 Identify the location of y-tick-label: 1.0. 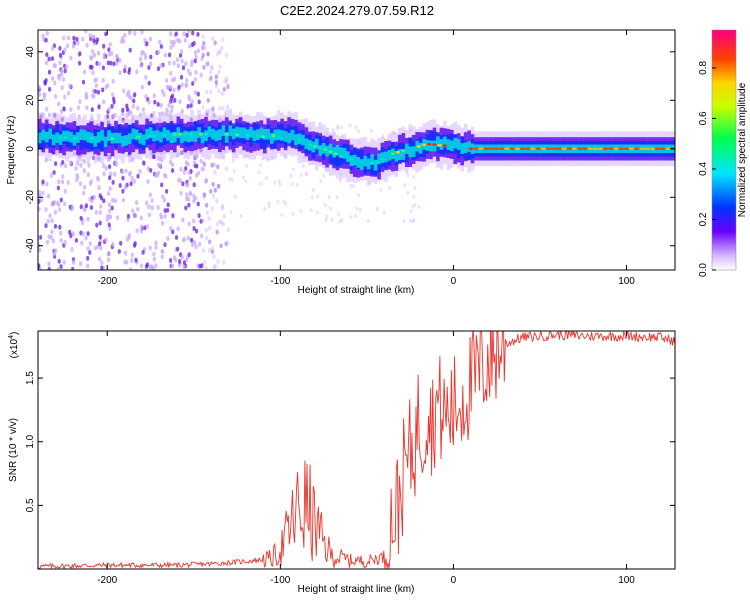
(30, 441).